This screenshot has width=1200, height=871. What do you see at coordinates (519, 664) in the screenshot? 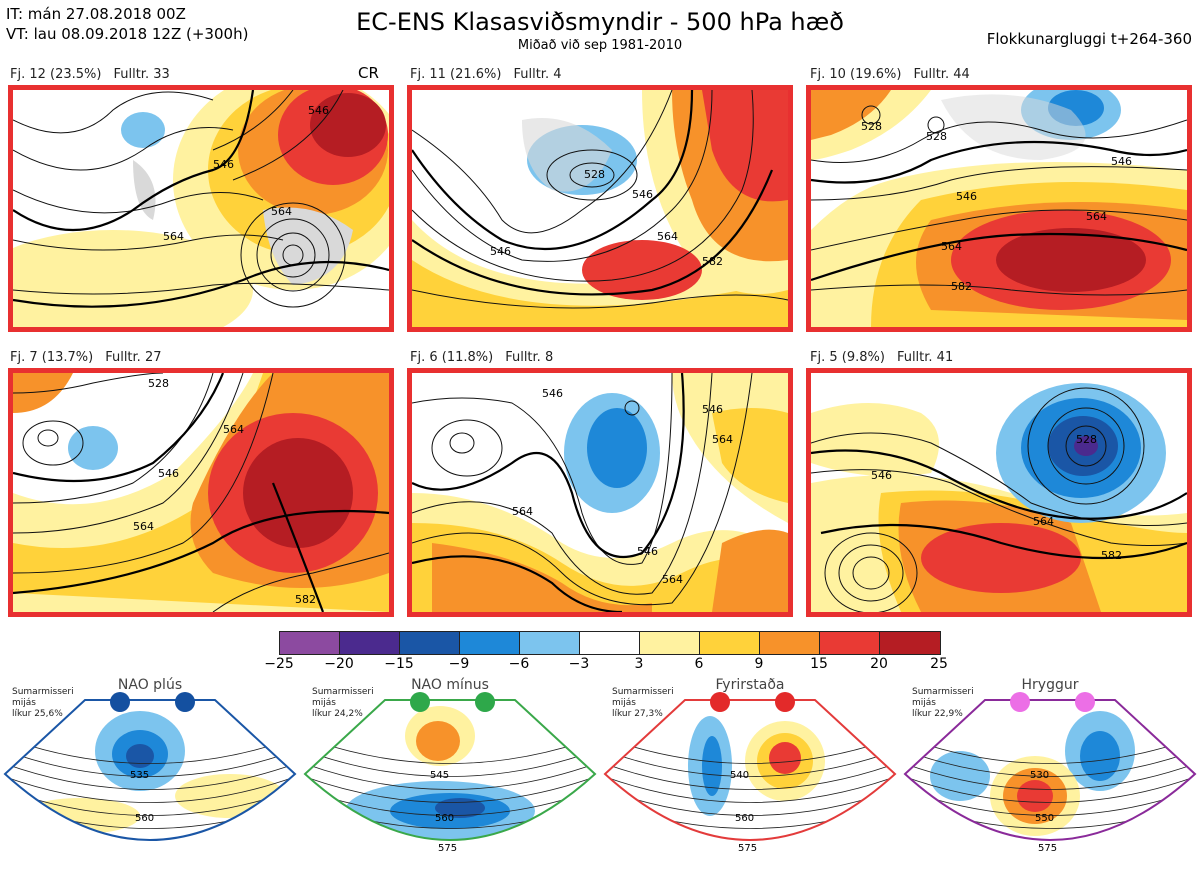
I see `colorbar-tick-label: −6` at bounding box center [519, 664].